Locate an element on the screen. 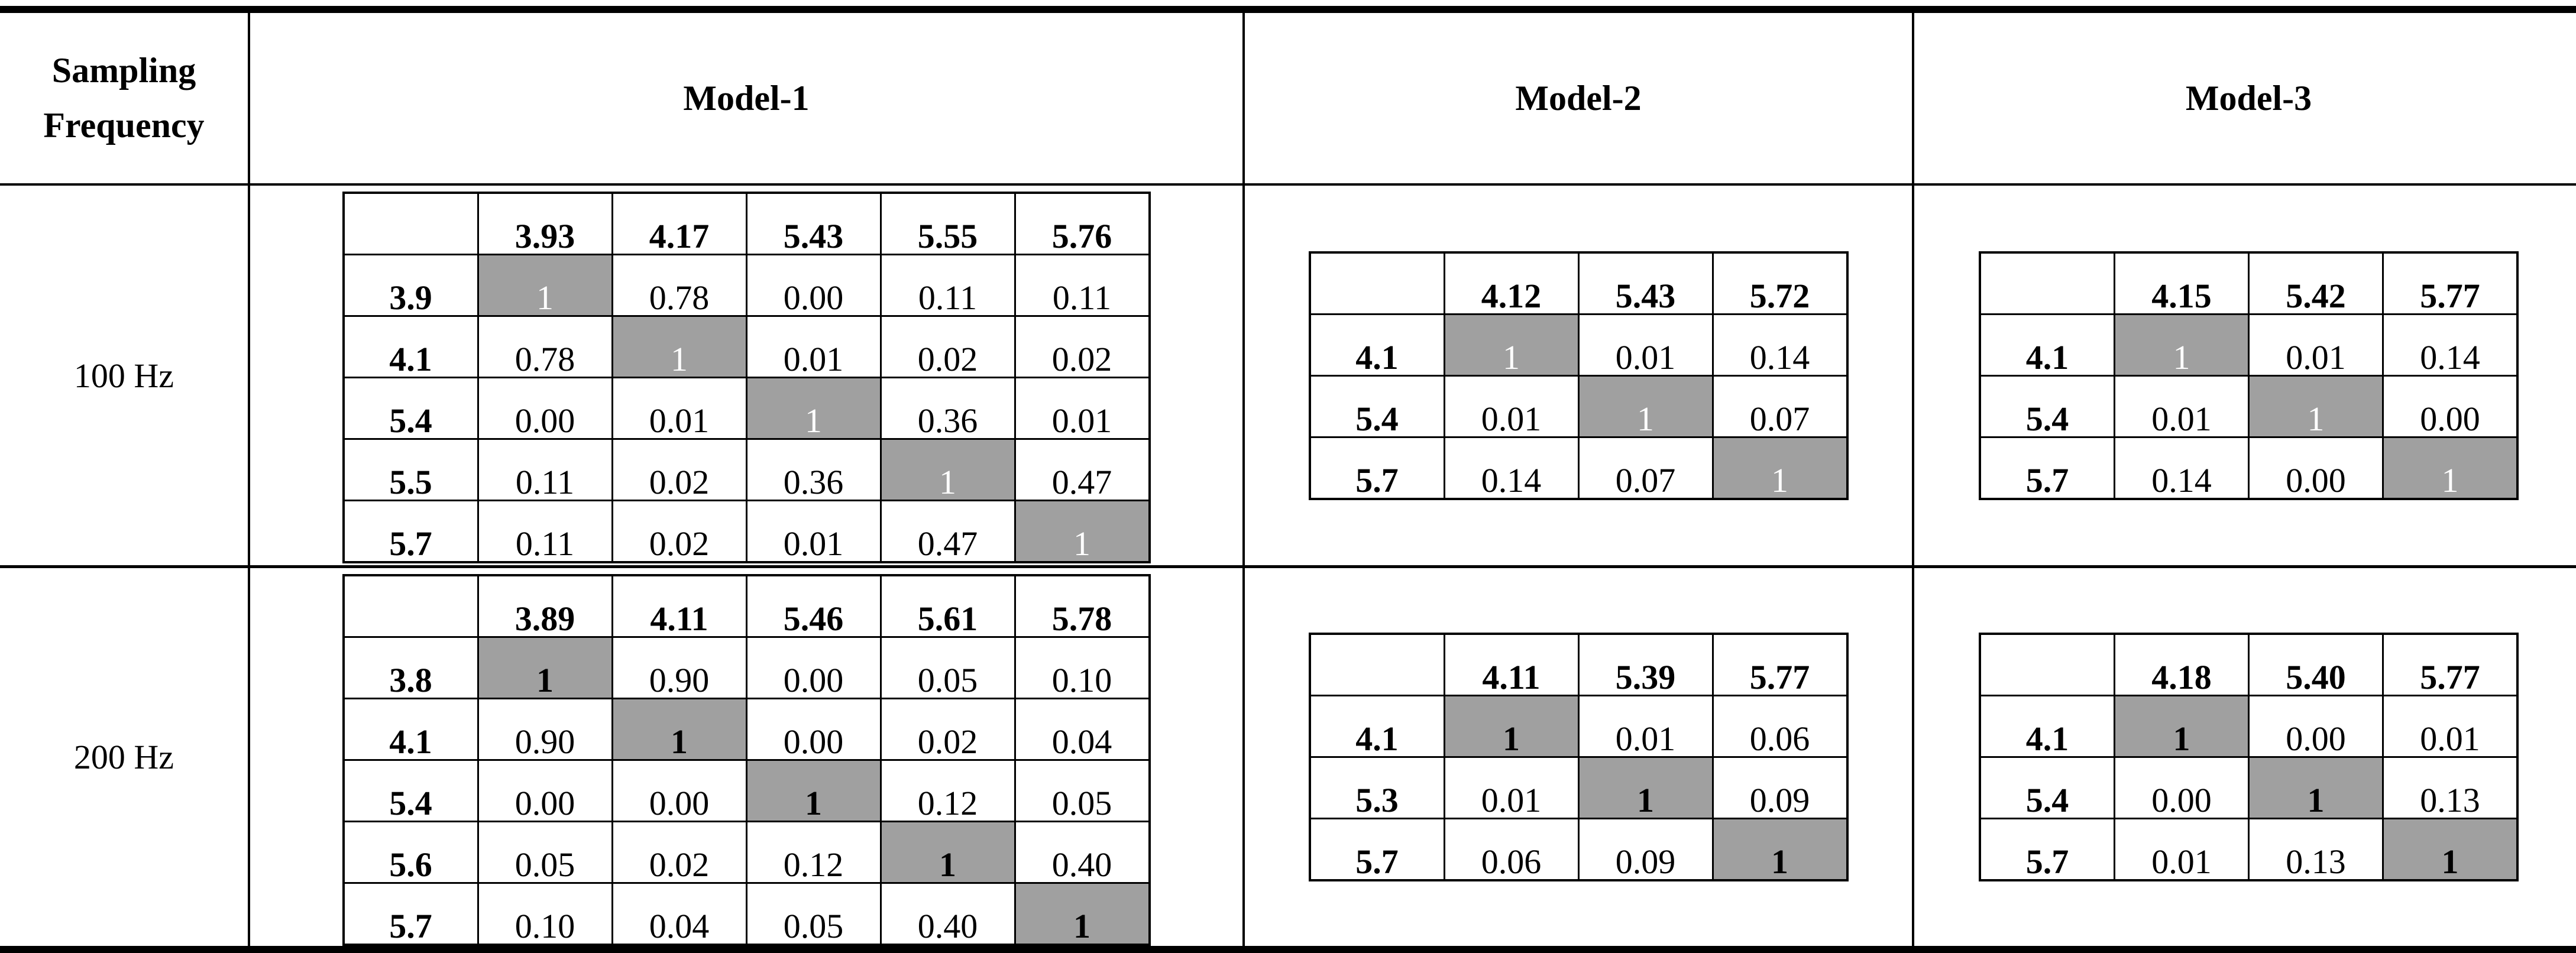 The image size is (2576, 953). matrix-column-header: 5.61 is located at coordinates (948, 606).